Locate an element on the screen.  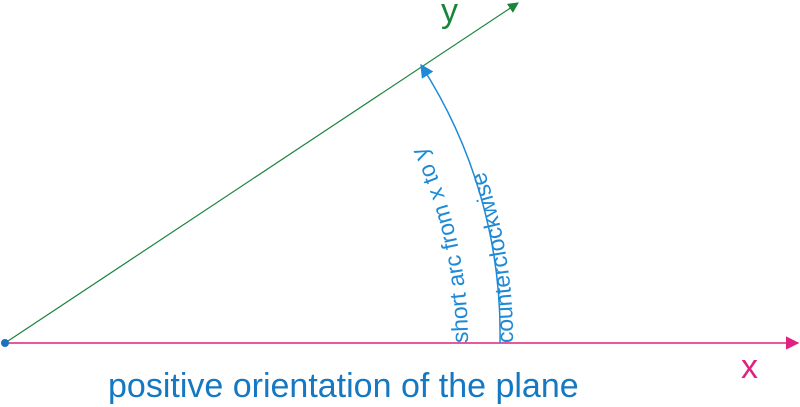
orientation-arc is located at coordinates (460, 203).